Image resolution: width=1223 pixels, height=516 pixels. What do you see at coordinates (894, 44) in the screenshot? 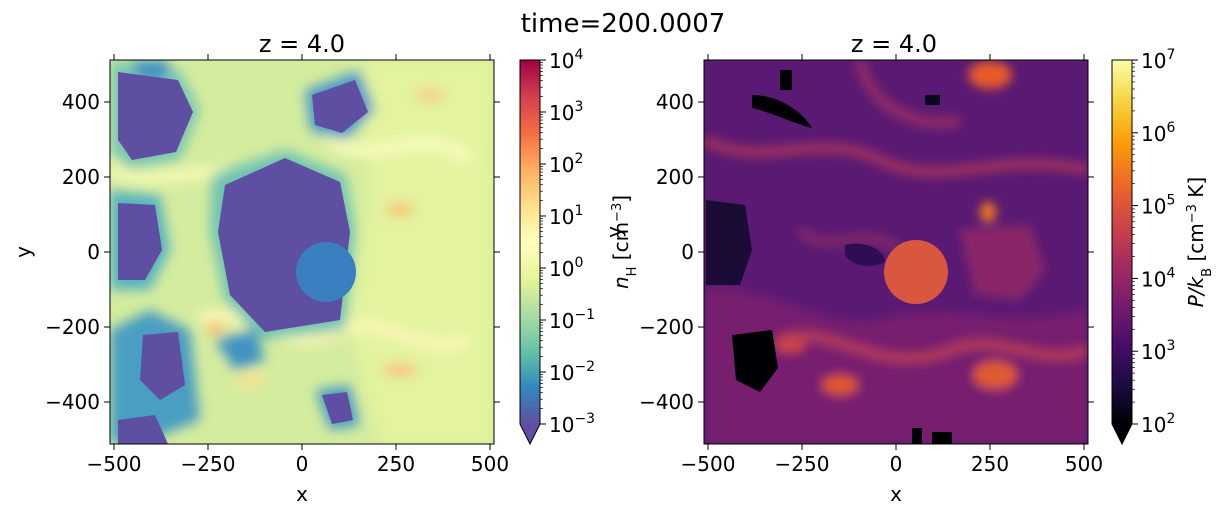
I see `pressure-panel-title: z = 4.0` at bounding box center [894, 44].